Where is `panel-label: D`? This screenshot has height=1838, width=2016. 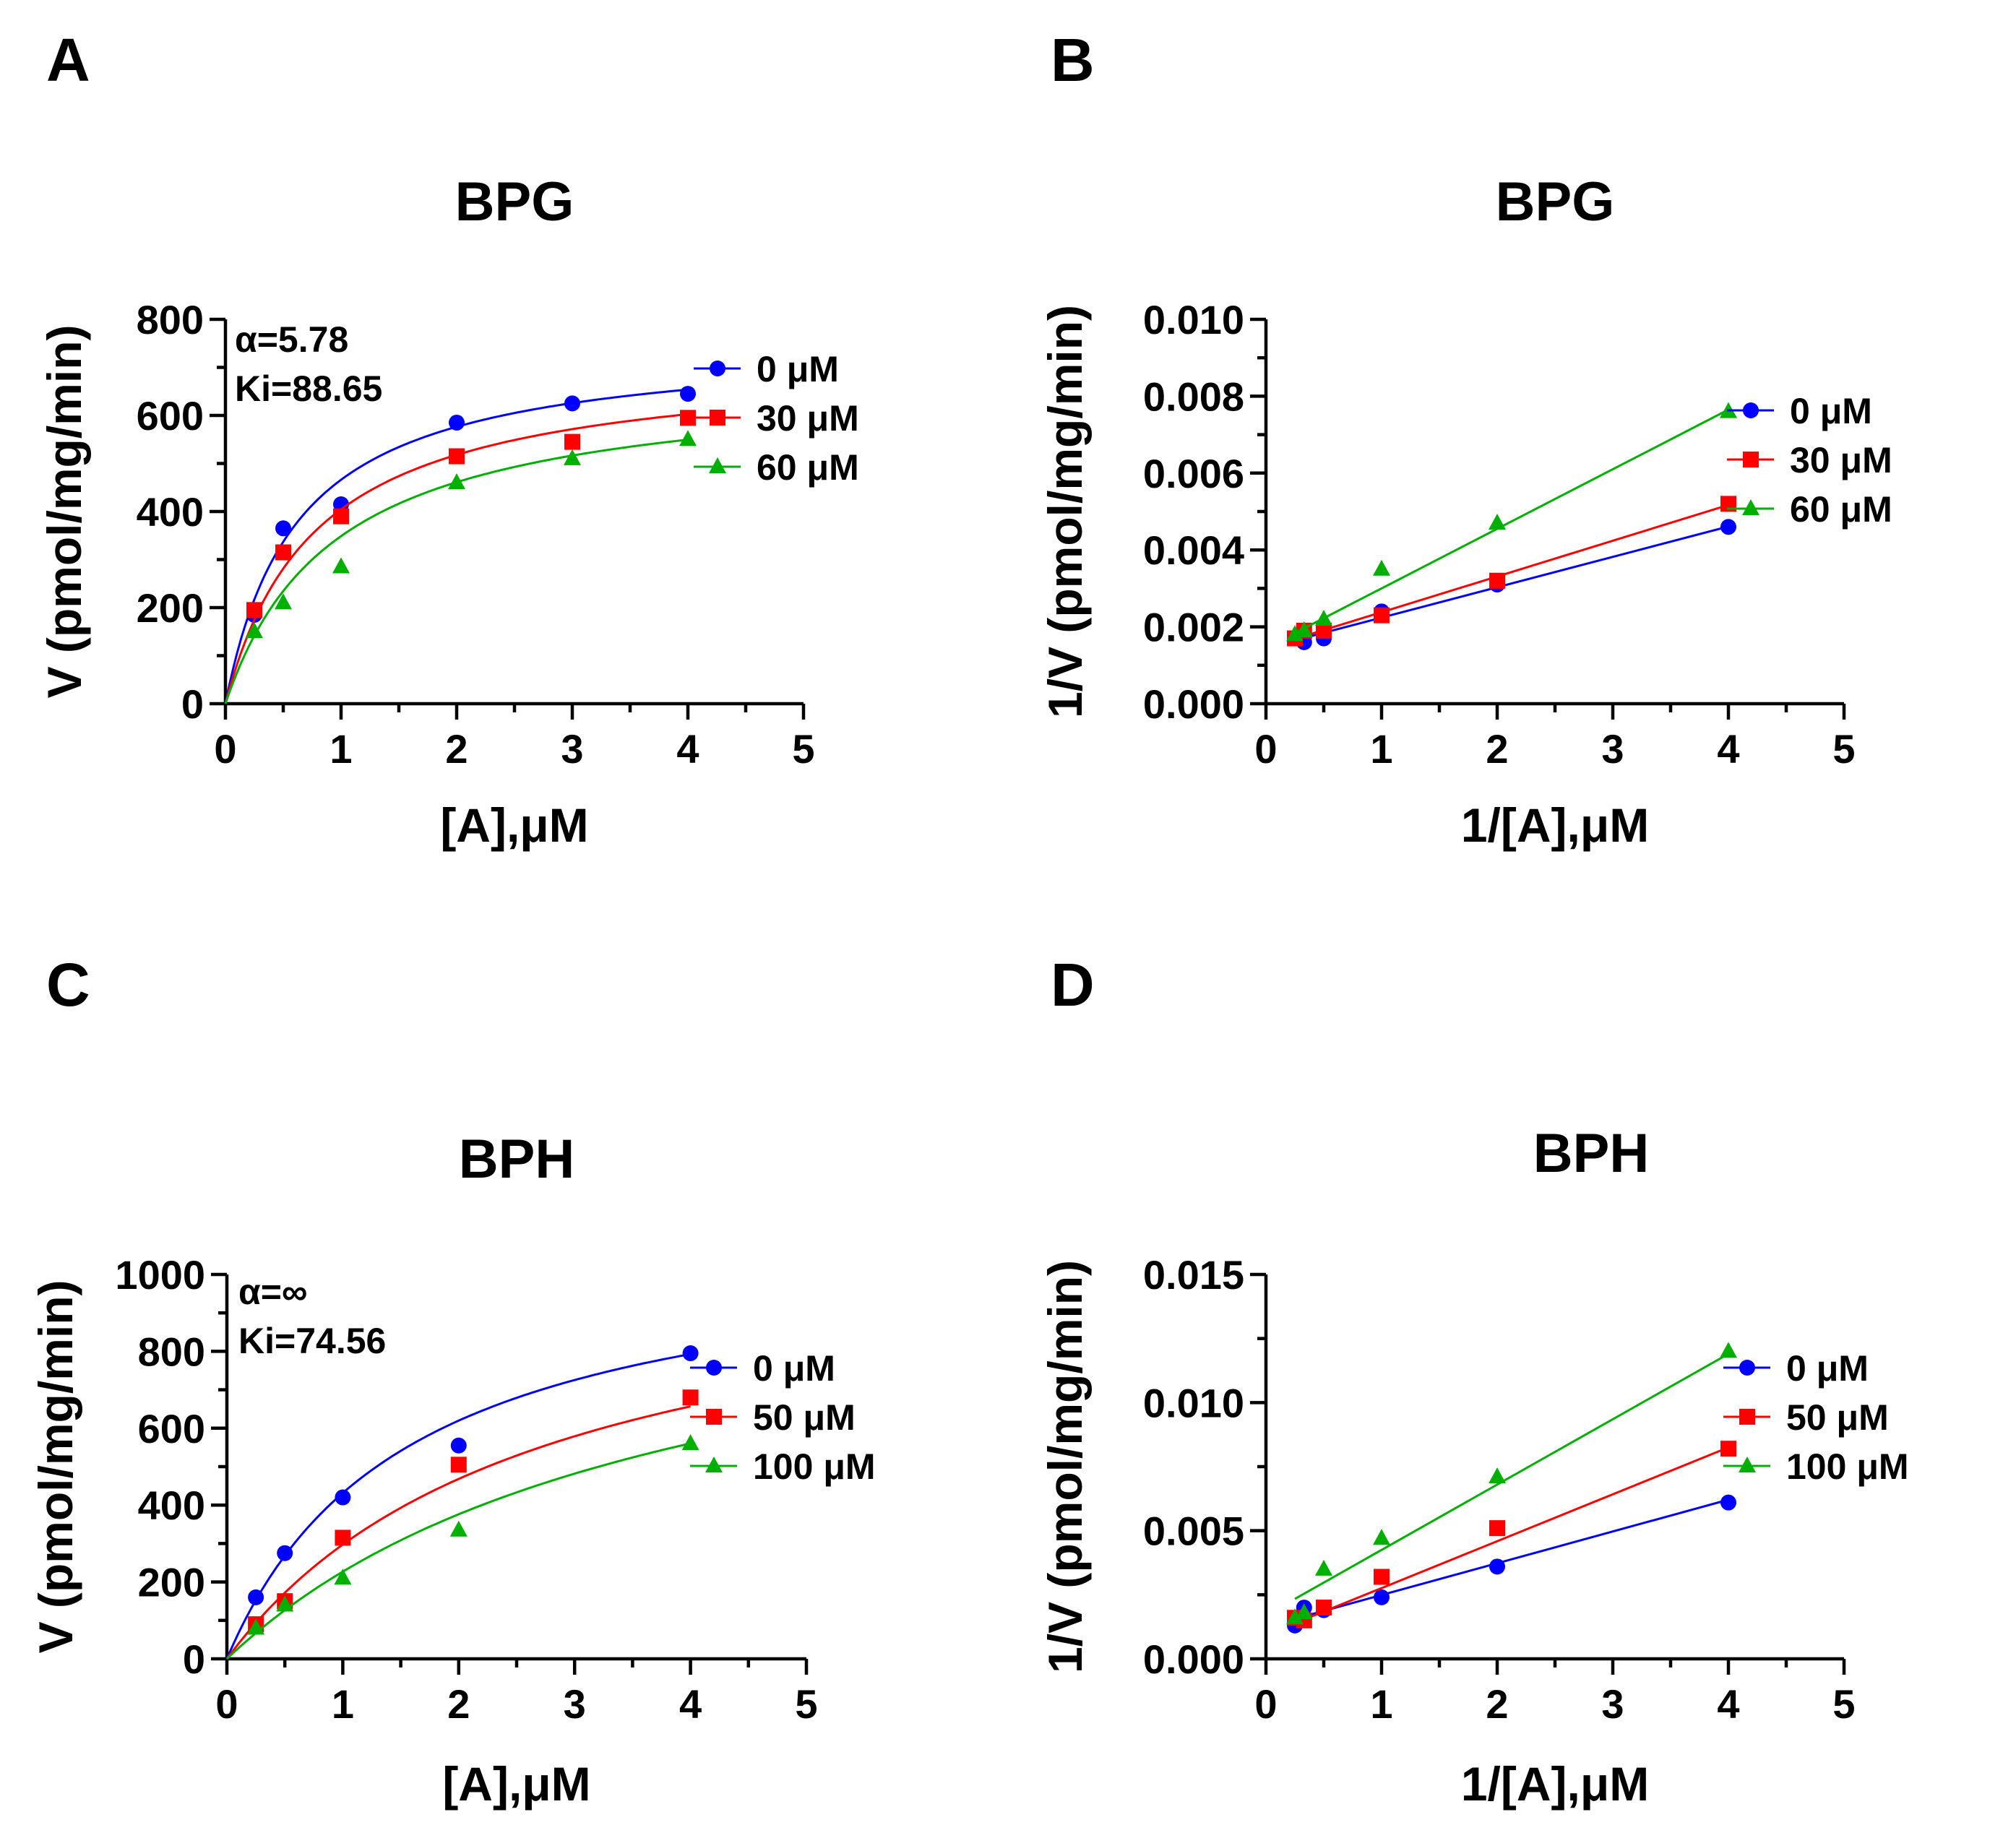 panel-label: D is located at coordinates (1073, 985).